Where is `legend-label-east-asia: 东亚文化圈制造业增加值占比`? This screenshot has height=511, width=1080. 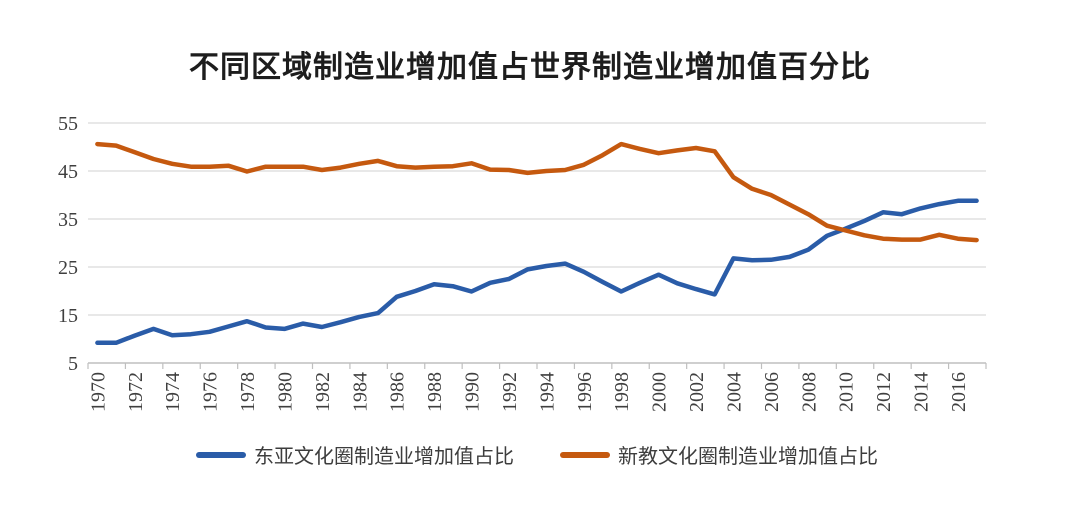 legend-label-east-asia: 东亚文化圈制造业增加值占比 is located at coordinates (384, 457).